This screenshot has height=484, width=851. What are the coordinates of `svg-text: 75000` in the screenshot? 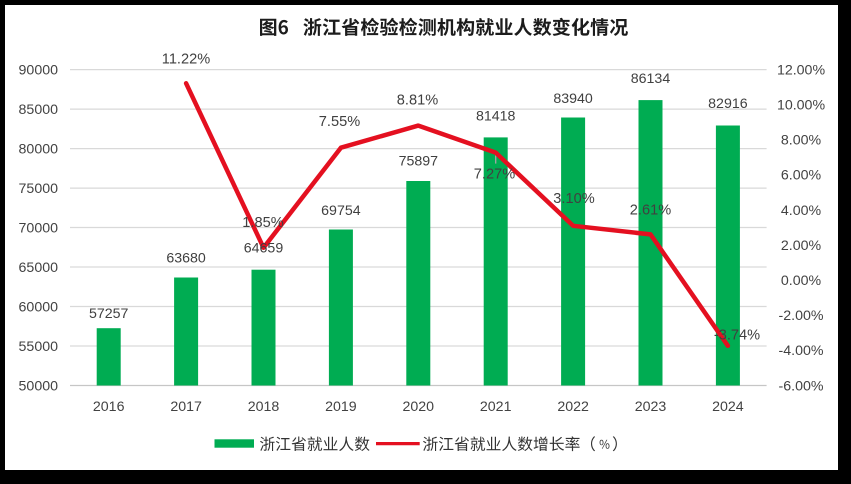 It's located at (39, 189).